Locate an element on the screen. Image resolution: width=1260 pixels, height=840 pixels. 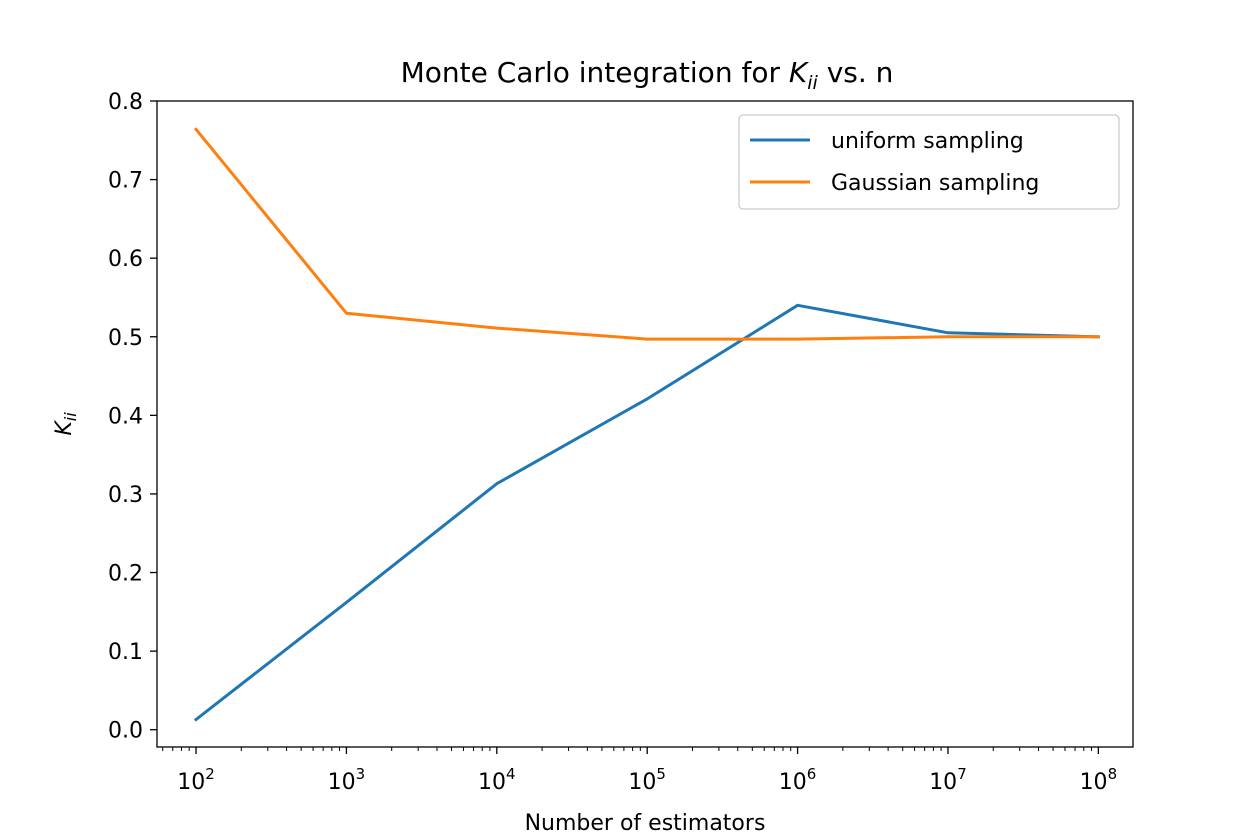
x-axis-label: Number of estimators is located at coordinates (645, 823).